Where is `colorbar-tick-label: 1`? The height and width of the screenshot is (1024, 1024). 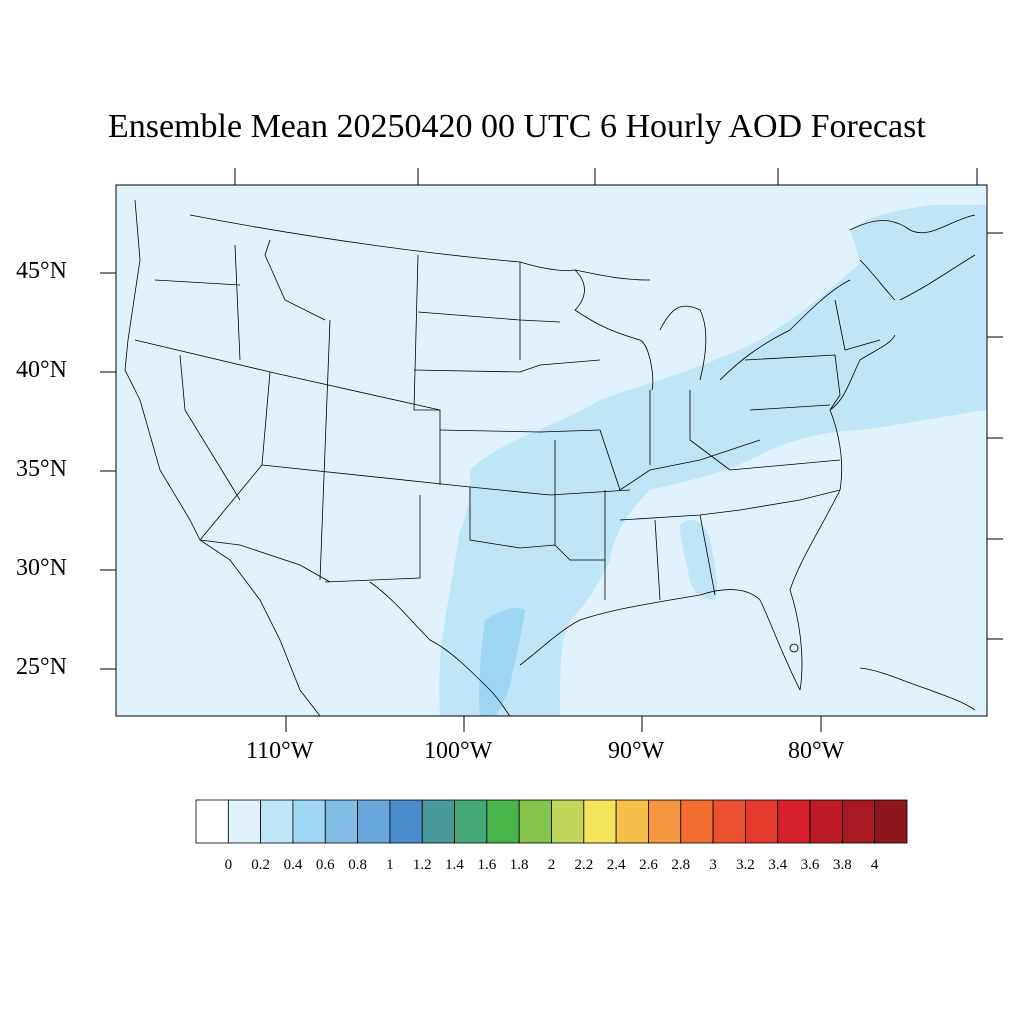 colorbar-tick-label: 1 is located at coordinates (390, 865).